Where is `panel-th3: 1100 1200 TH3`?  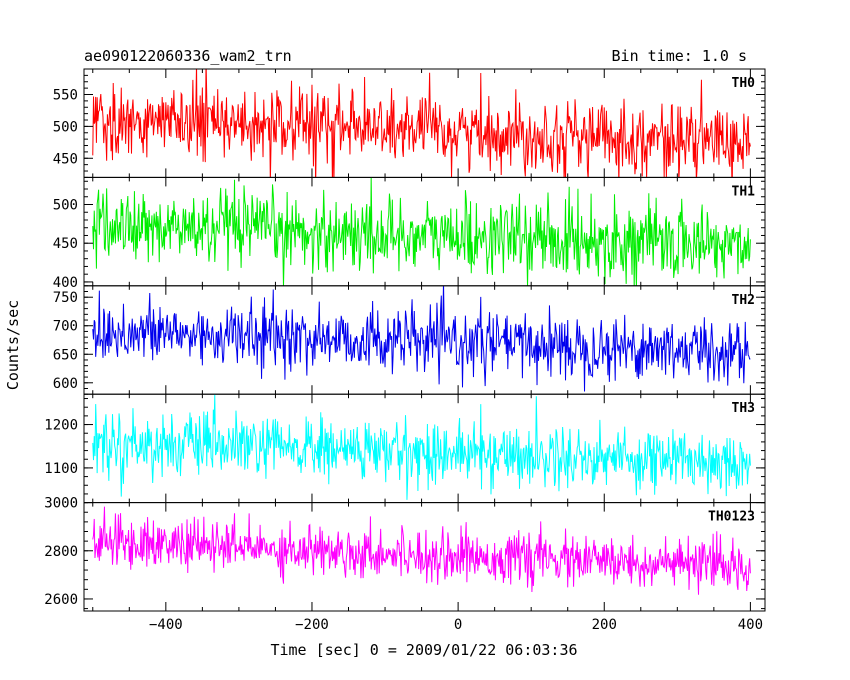 panel-th3: 1100 1200 TH3 is located at coordinates (405, 448).